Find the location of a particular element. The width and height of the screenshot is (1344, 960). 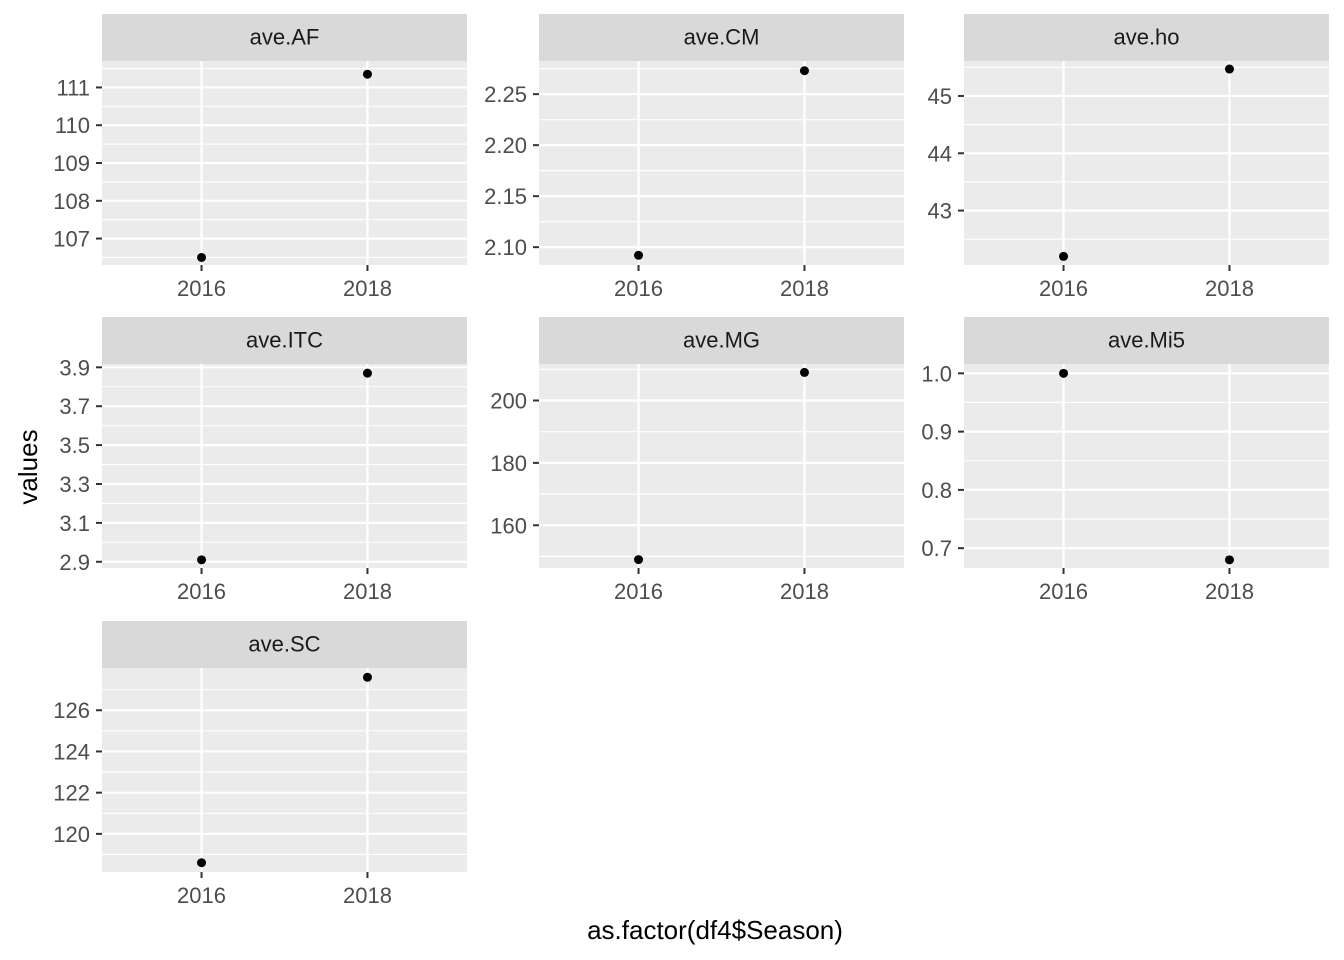

x-axis-title: as.factor(df4$Season) is located at coordinates (715, 930).